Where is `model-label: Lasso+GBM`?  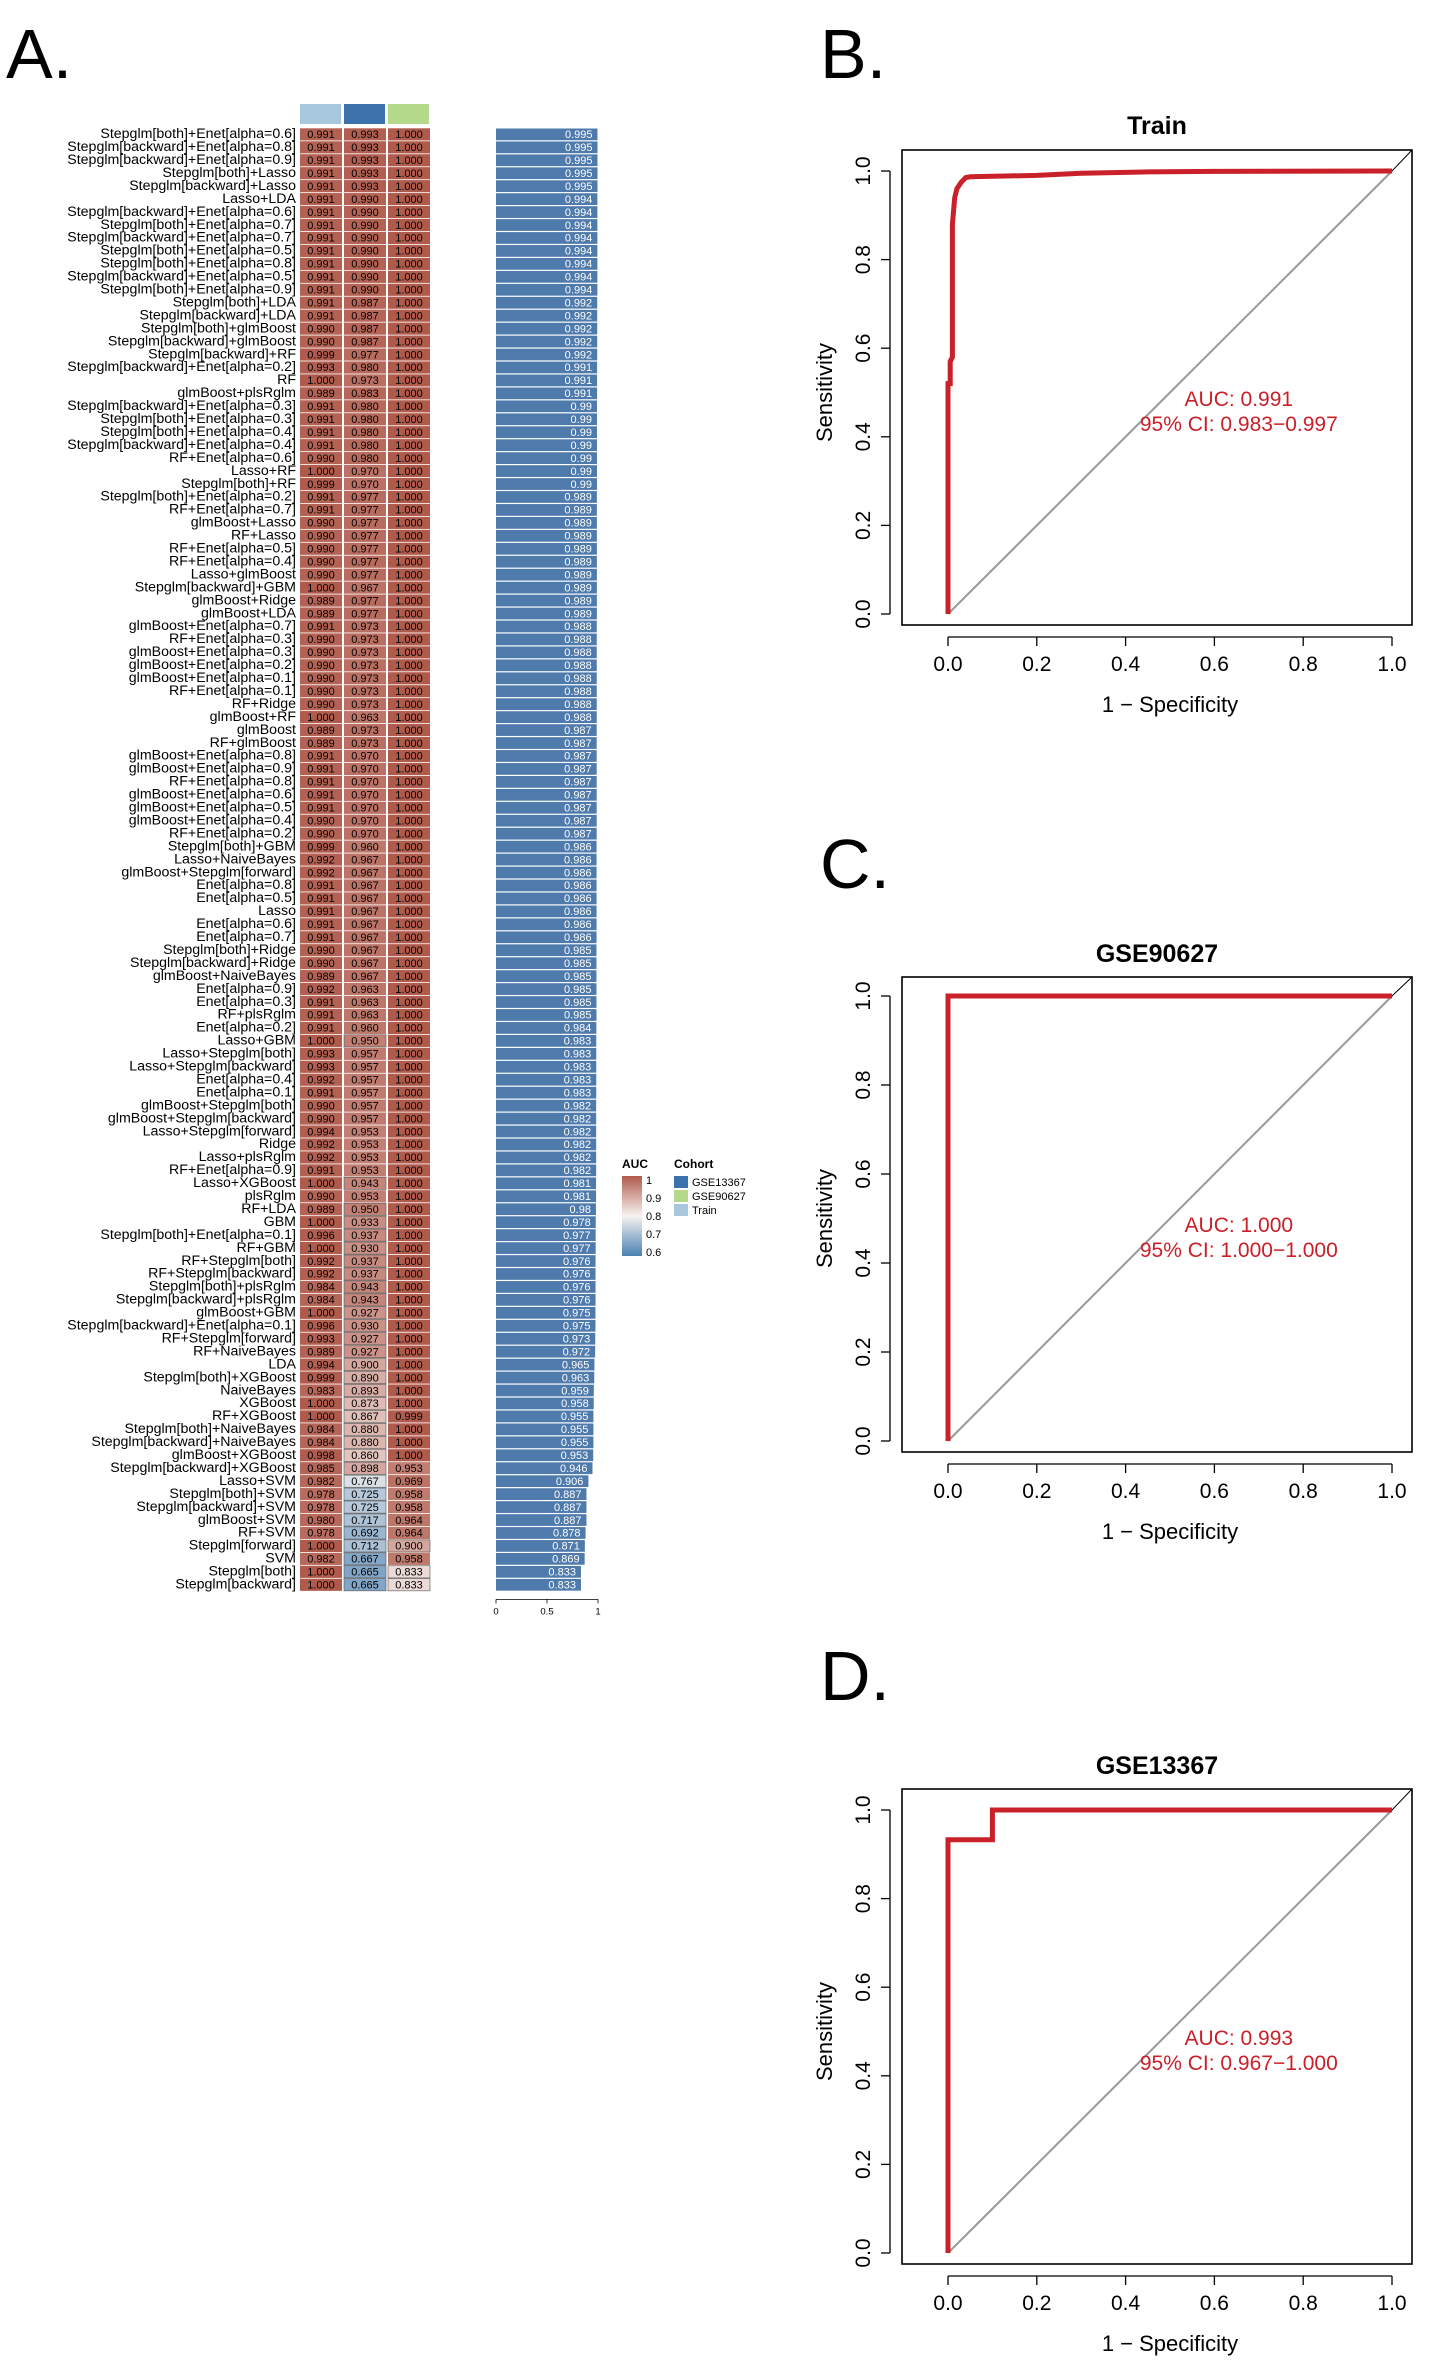 model-label: Lasso+GBM is located at coordinates (257, 1041).